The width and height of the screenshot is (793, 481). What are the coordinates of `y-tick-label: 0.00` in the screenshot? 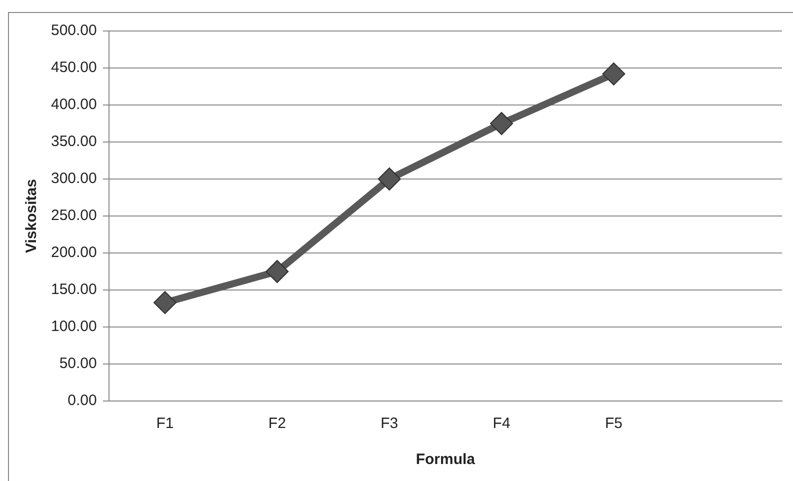 It's located at (82, 401).